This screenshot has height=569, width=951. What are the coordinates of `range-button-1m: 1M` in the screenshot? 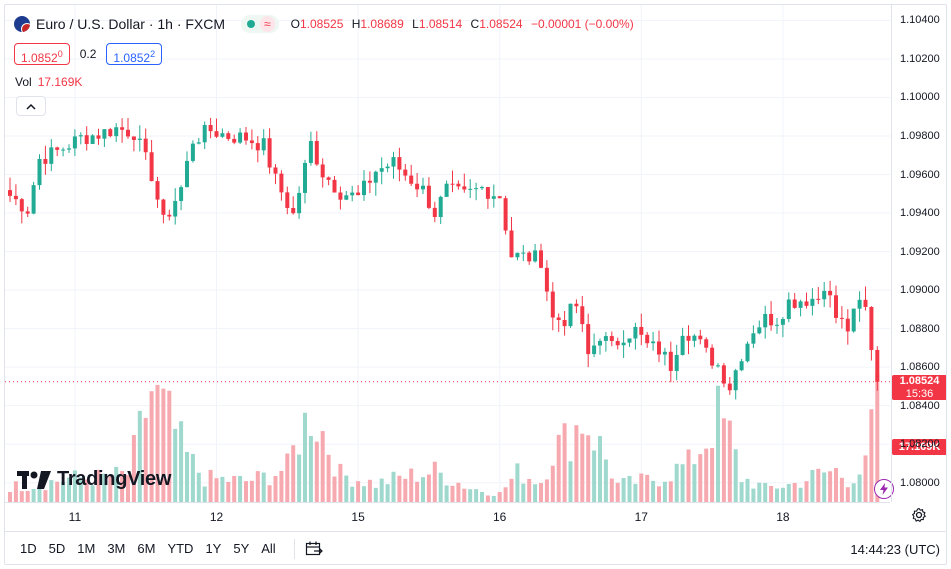 It's located at (86, 548).